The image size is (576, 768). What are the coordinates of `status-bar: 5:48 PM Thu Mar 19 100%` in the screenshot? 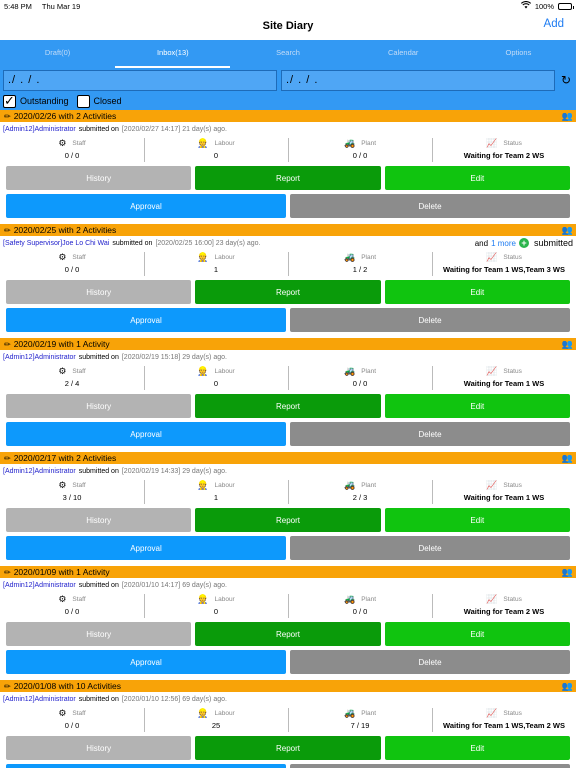 It's located at (288, 6).